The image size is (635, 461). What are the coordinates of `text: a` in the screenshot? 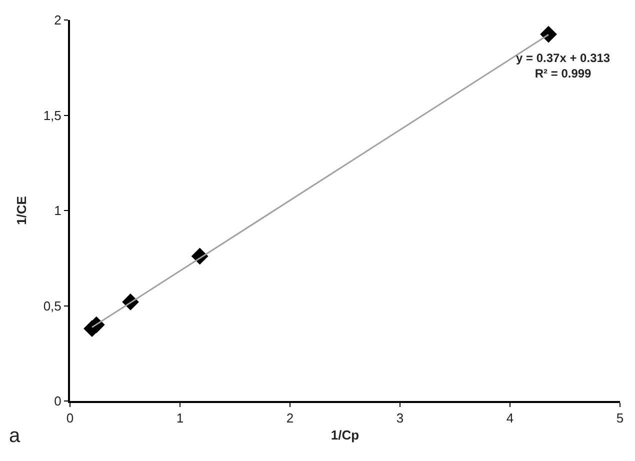 It's located at (15, 436).